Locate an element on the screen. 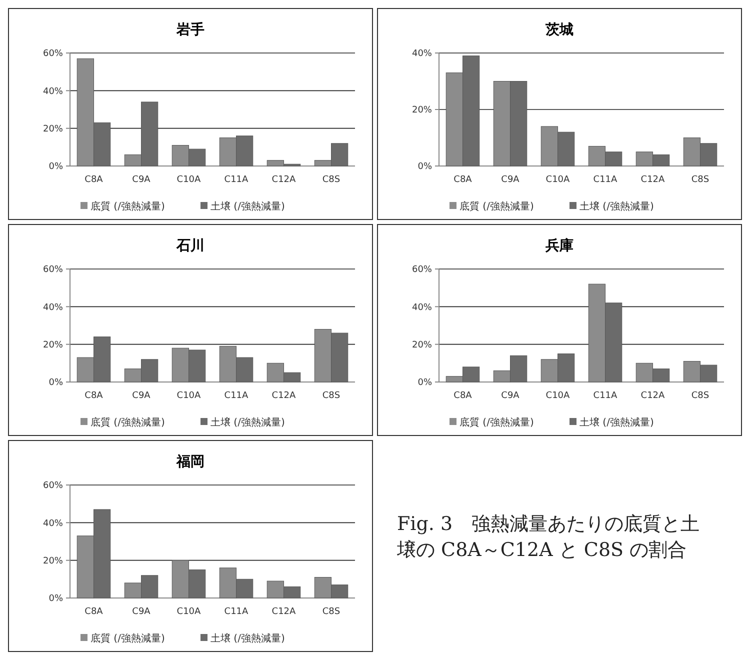 The height and width of the screenshot is (664, 751). chart-title: 岩手 is located at coordinates (190, 29).